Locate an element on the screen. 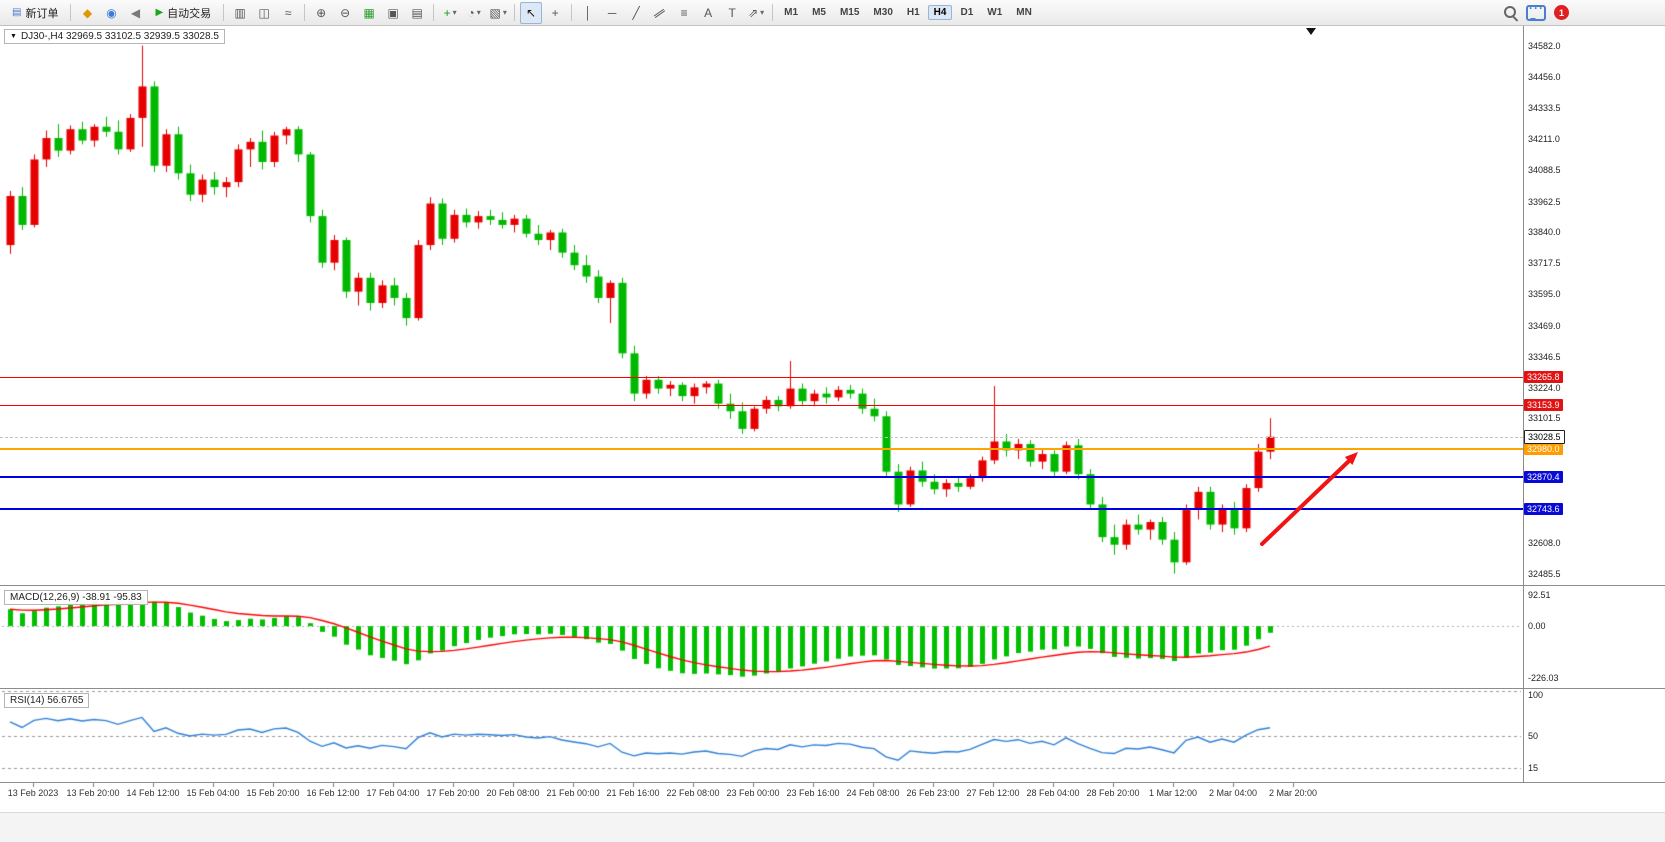 The width and height of the screenshot is (1665, 842). trend-arrow-annotation is located at coordinates (1314, 495).